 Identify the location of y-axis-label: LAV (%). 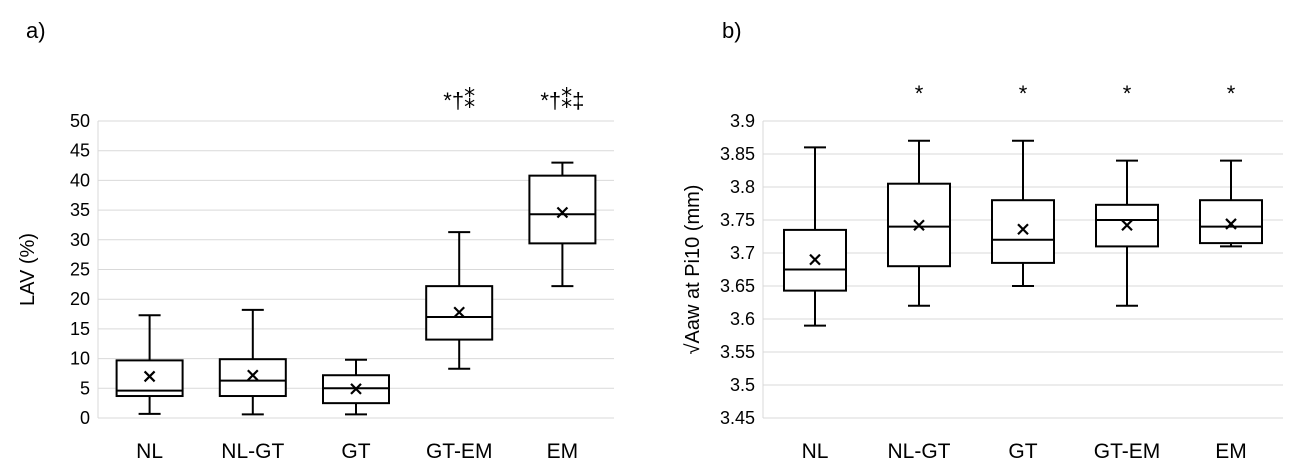
(28, 269).